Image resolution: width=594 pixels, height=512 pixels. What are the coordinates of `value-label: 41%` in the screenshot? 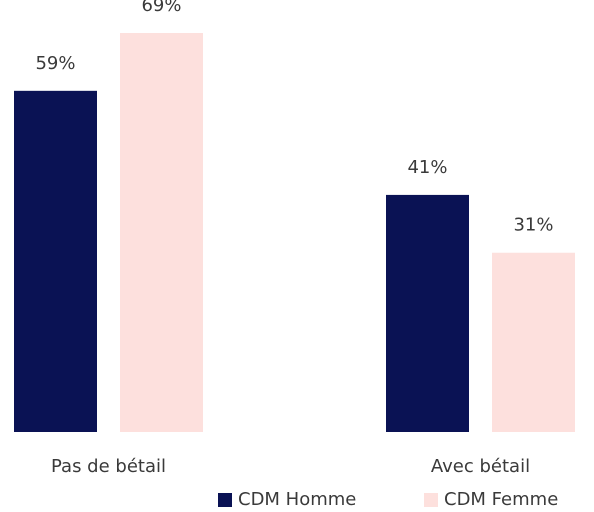 It's located at (427, 167).